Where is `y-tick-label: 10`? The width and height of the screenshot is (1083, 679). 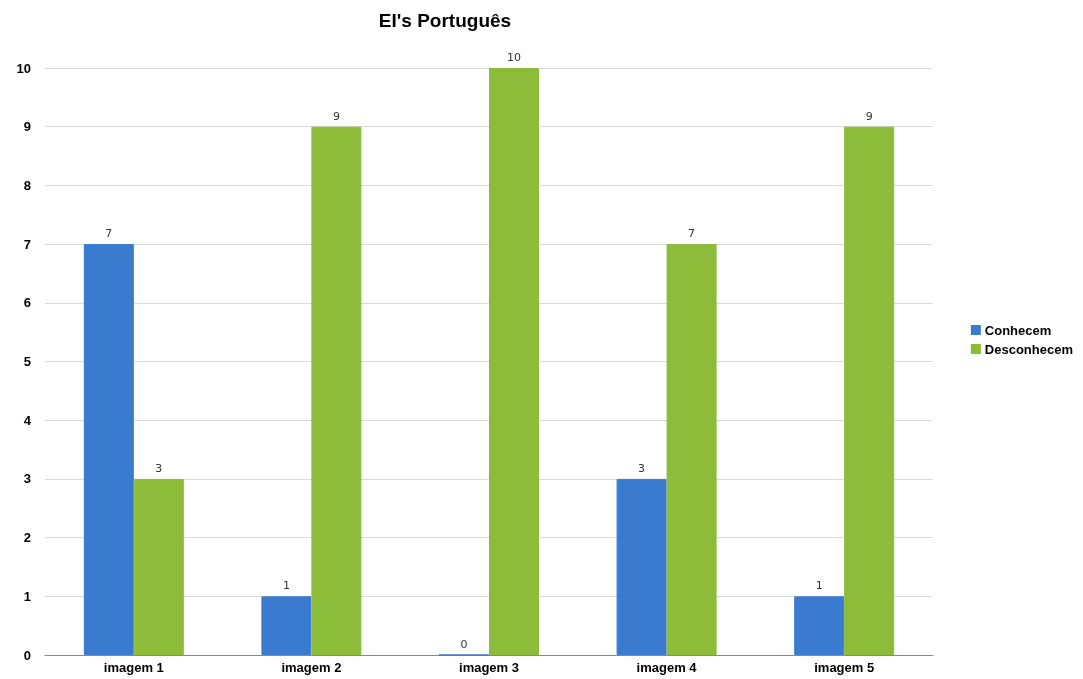 y-tick-label: 10 is located at coordinates (23, 68).